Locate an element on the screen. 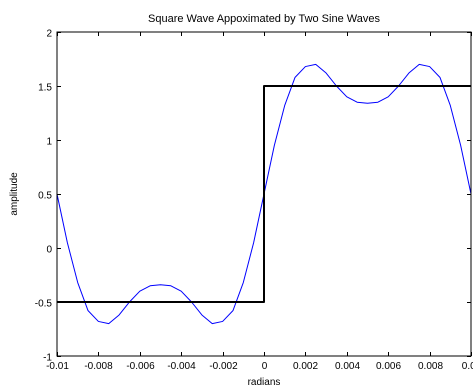  y-tick-label: 0.5 is located at coordinates (45, 196).